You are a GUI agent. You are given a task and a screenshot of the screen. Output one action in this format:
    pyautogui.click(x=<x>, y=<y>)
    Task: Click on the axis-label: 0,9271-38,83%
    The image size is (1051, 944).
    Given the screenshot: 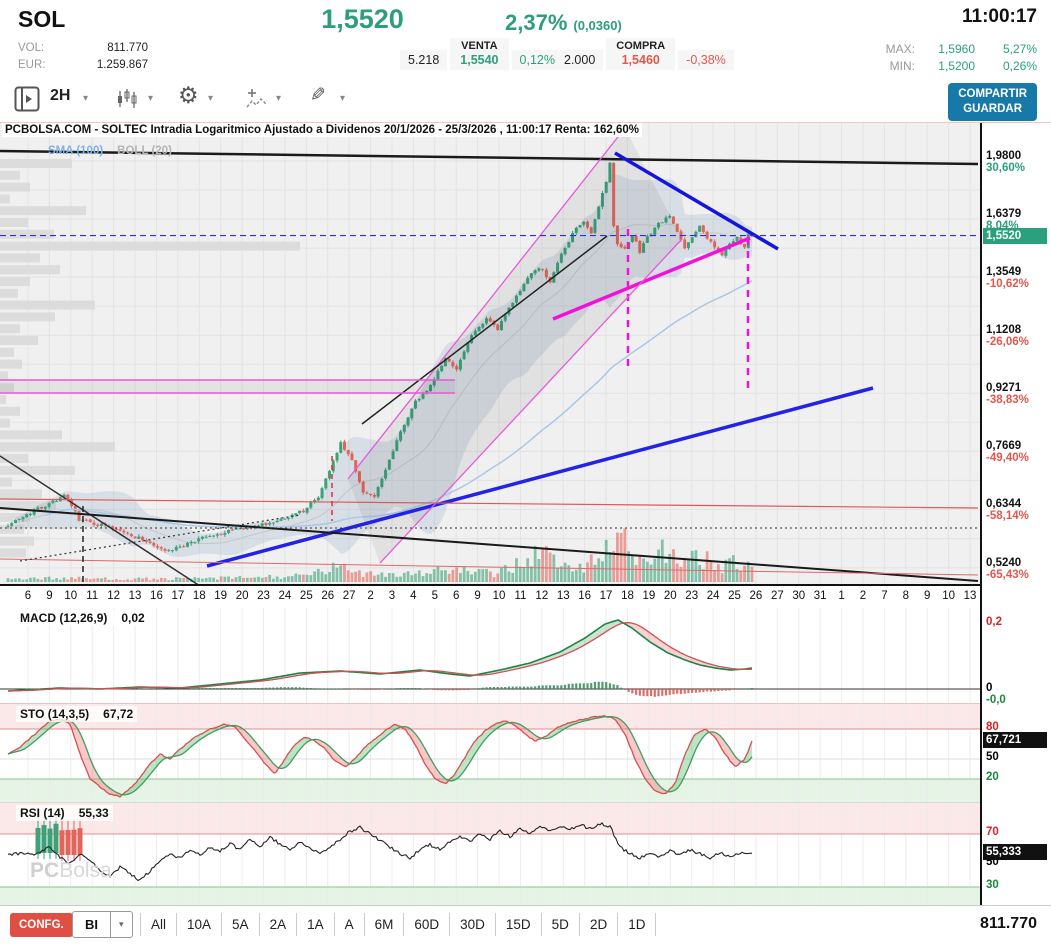 What is the action you would take?
    pyautogui.click(x=1007, y=394)
    